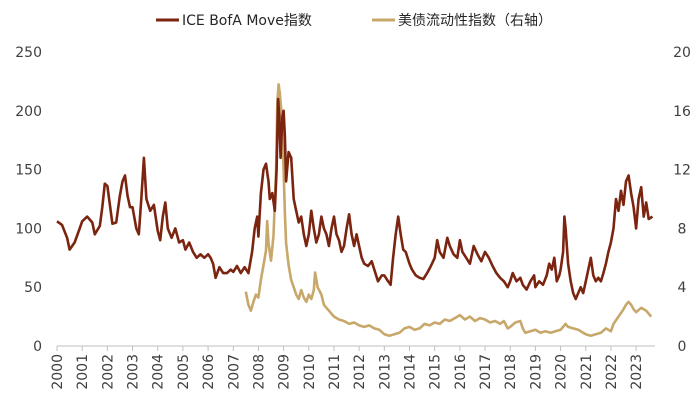  Describe the element at coordinates (637, 372) in the screenshot. I see `x-tick-label: 2023` at that location.